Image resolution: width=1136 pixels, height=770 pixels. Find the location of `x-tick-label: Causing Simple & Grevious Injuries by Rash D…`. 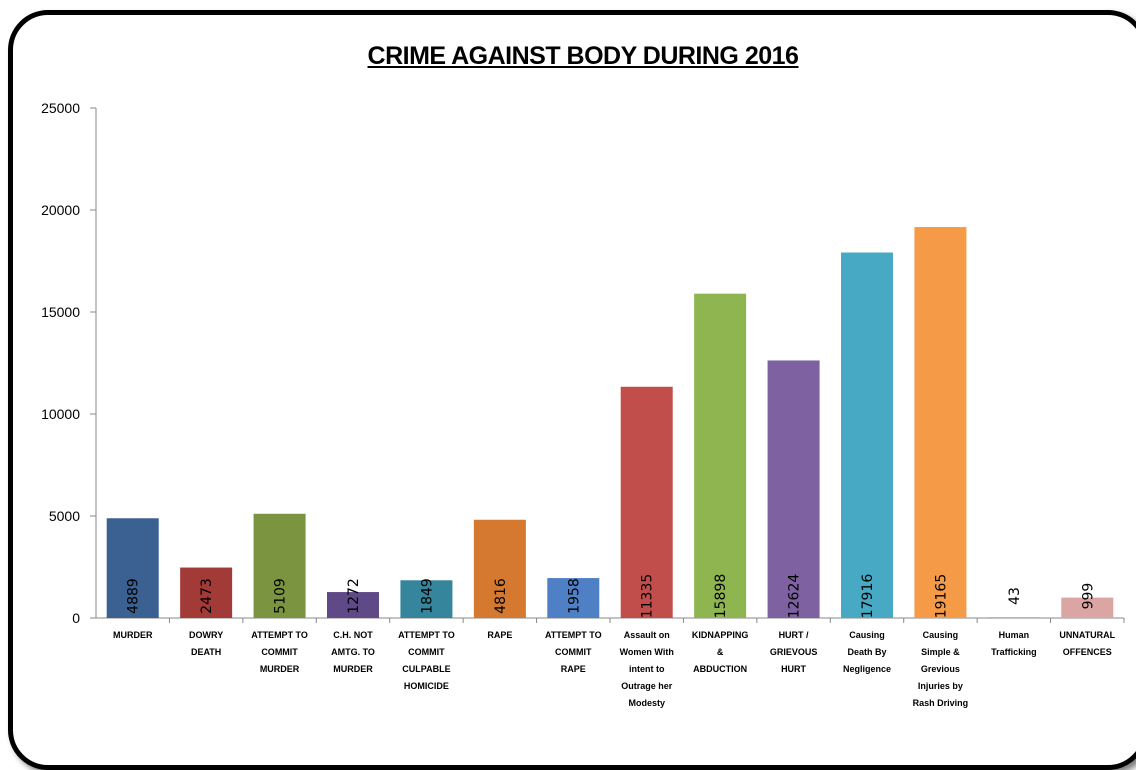

x-tick-label: Causing Simple & Grevious Injuries by Rash D… is located at coordinates (941, 669).